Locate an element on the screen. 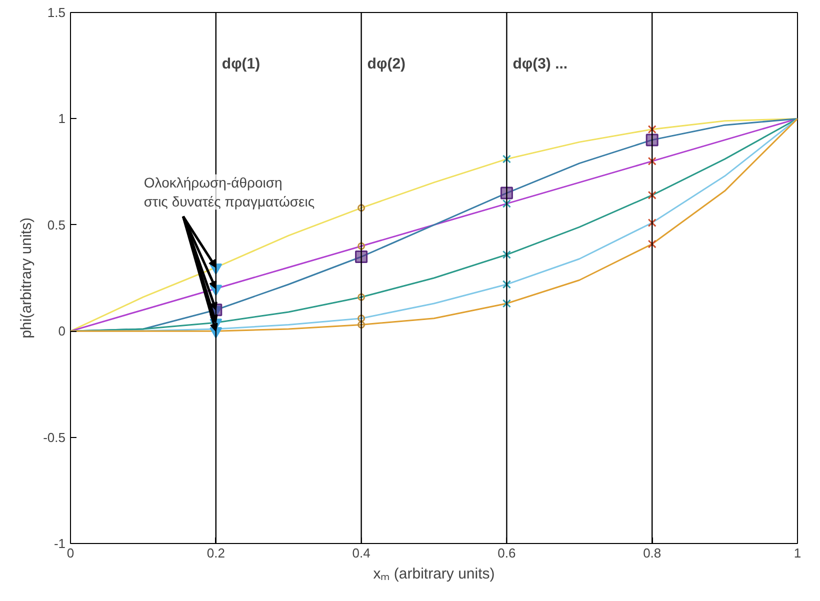 This screenshot has width=820, height=601. y-tick-label: -1 is located at coordinates (60, 543).